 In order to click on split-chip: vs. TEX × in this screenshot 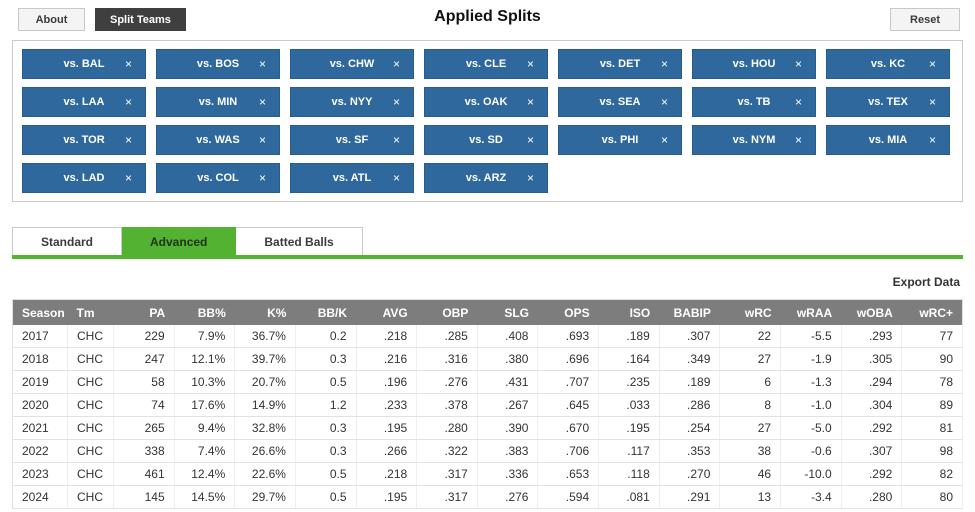, I will do `click(888, 102)`.